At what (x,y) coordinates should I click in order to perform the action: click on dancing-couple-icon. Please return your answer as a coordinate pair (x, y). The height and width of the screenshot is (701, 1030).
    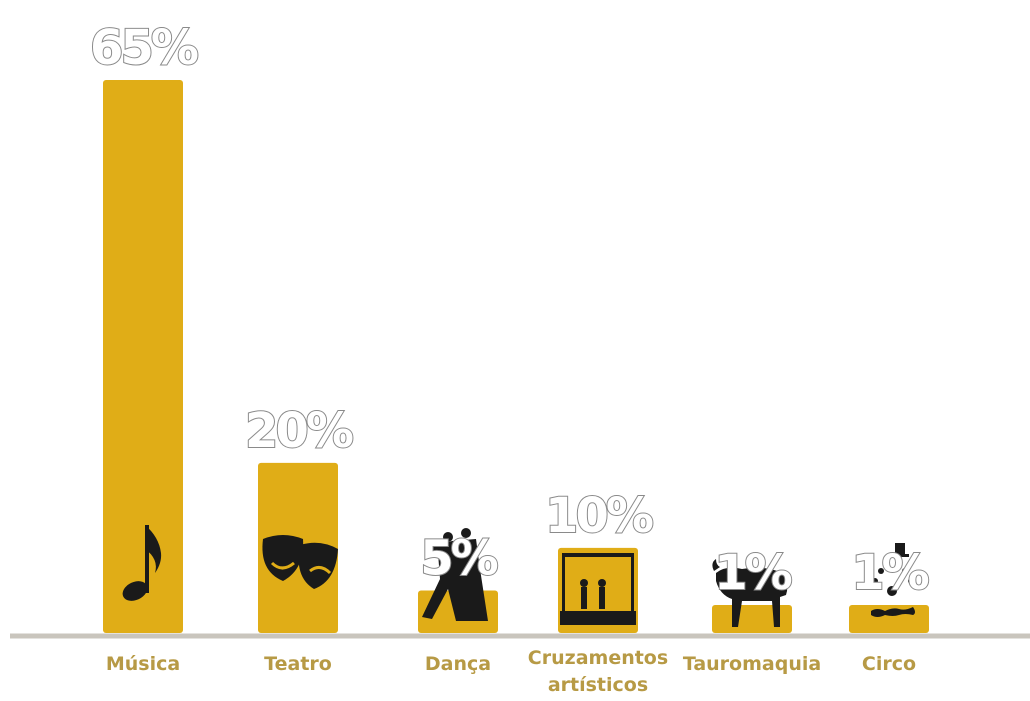
    Looking at the image, I should click on (455, 574).